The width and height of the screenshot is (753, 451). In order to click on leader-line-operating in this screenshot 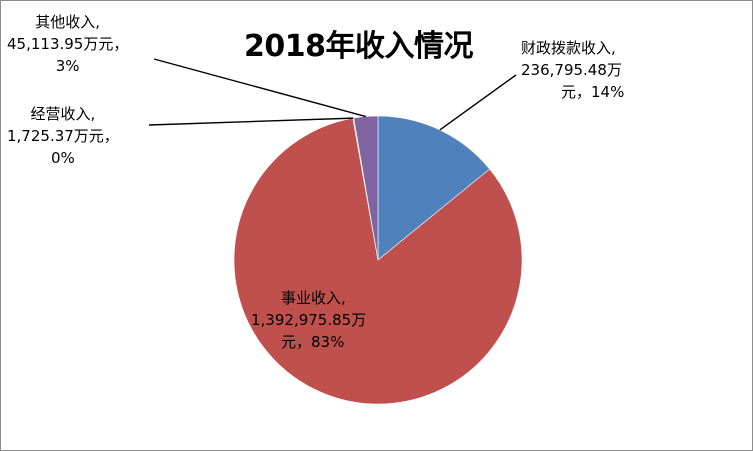, I will do `click(251, 121)`.